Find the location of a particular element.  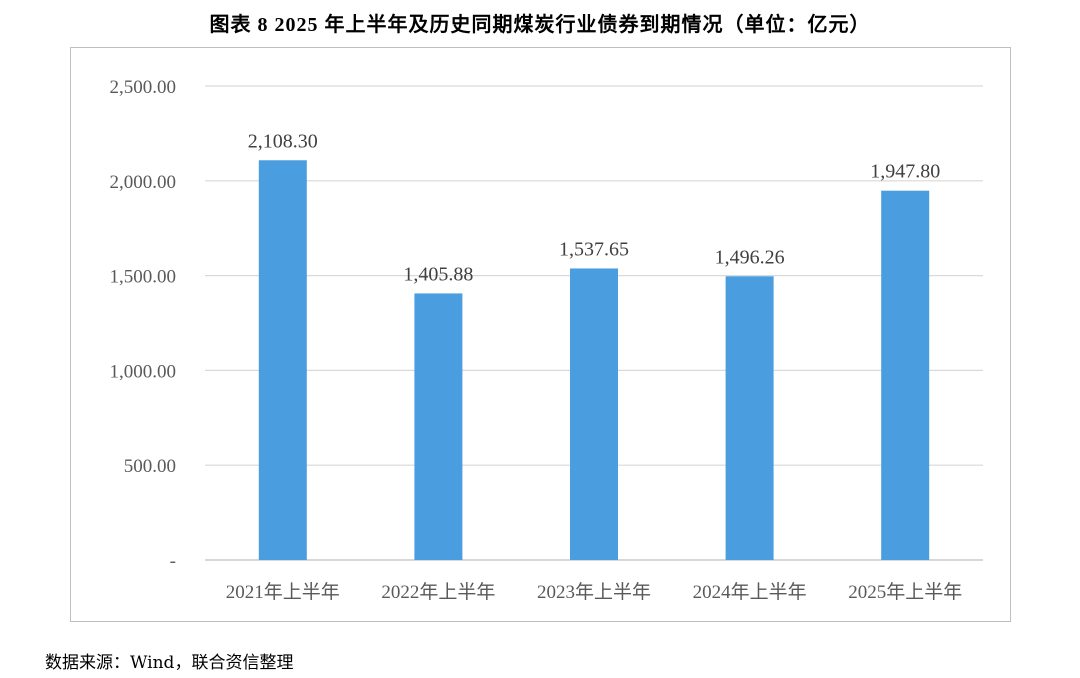

chart-title: 图表 8 2025 年上半年及历史同期煤炭行业债券到期情况（单位：亿元） is located at coordinates (540, 25).